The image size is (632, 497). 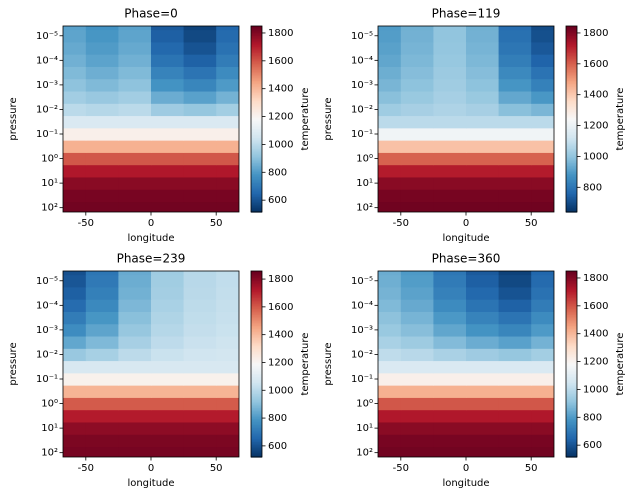 I want to click on x-tick-label: 0, so click(x=151, y=468).